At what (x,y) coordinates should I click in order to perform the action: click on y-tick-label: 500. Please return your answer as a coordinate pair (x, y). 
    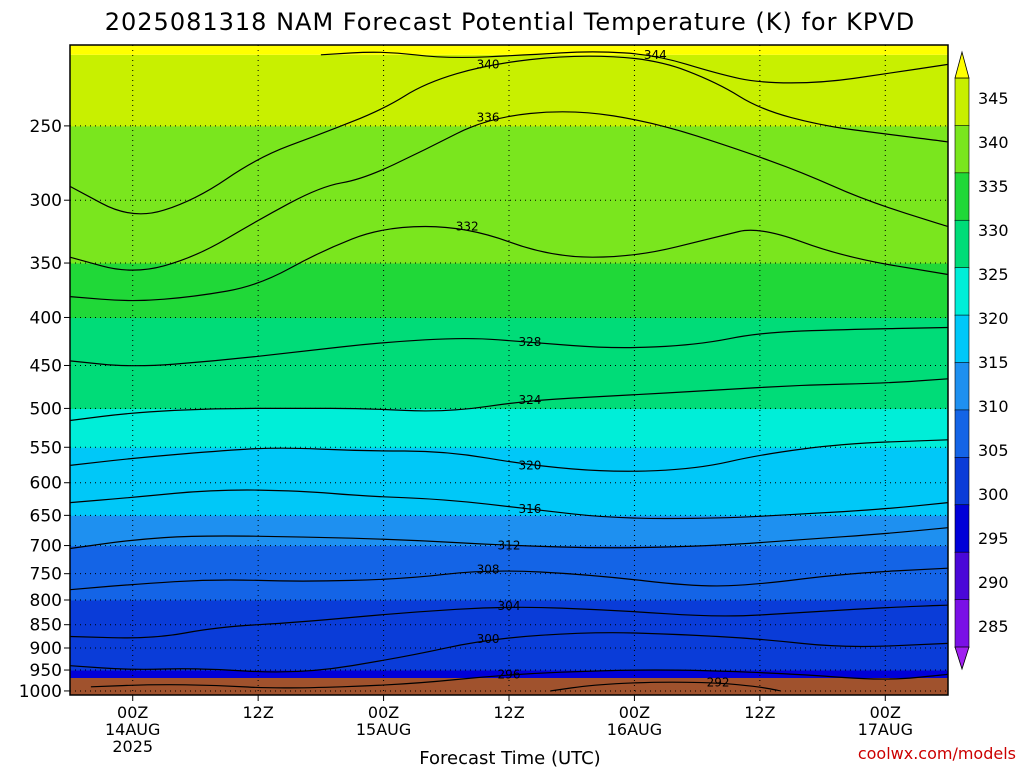
    Looking at the image, I should click on (46, 409).